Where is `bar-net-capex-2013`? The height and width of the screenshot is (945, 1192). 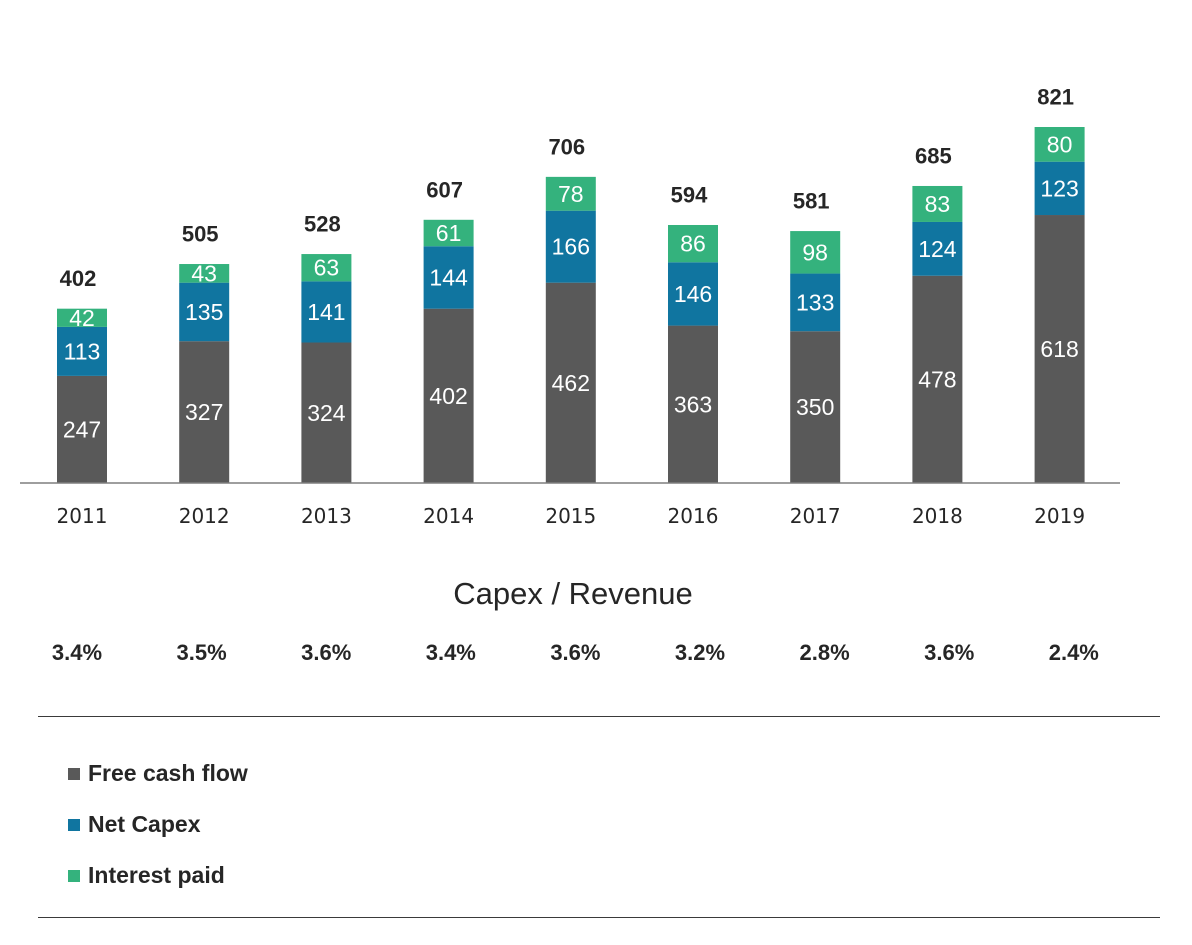 bar-net-capex-2013 is located at coordinates (326, 312).